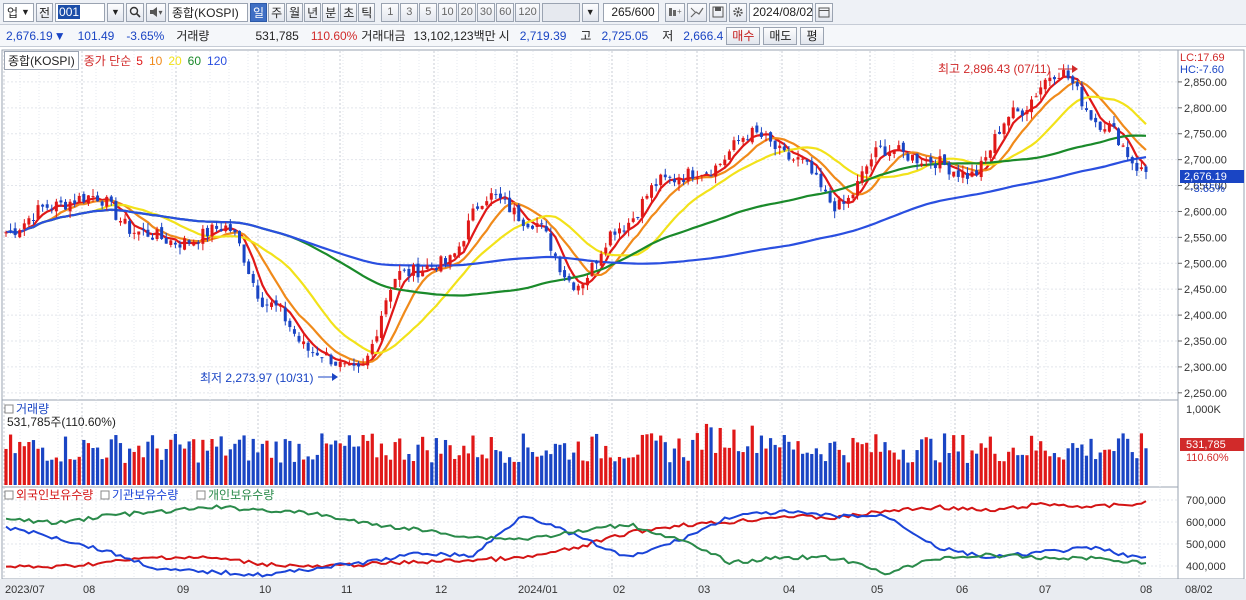 The height and width of the screenshot is (600, 1246). What do you see at coordinates (704, 590) in the screenshot?
I see `x-axis-label: 03` at bounding box center [704, 590].